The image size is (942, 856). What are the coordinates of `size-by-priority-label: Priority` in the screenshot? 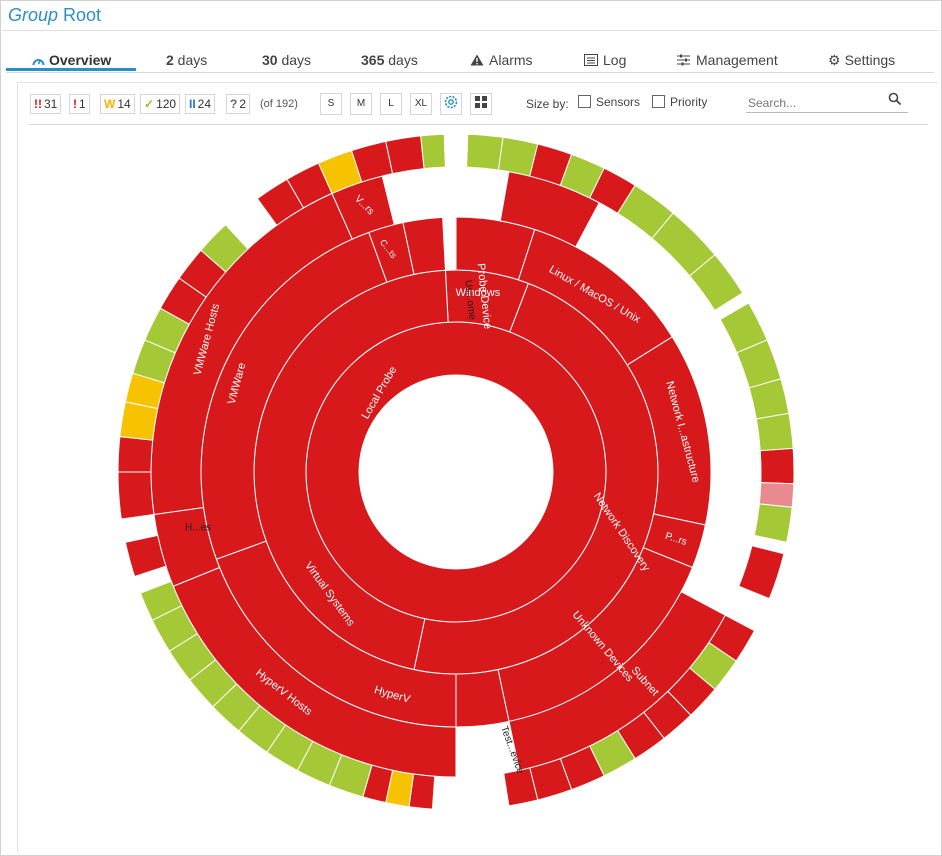 It's located at (689, 102).